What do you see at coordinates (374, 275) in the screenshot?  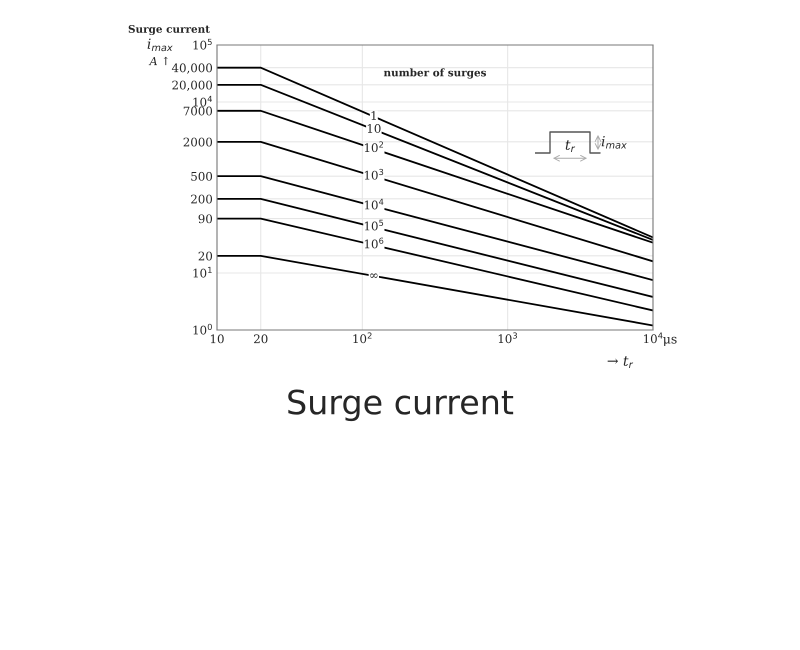 I see `series-label: ∞` at bounding box center [374, 275].